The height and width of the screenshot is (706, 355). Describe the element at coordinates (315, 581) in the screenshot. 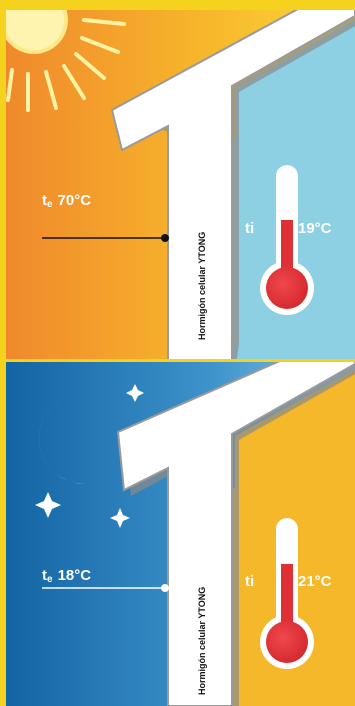

I see `night-inside-value: 21°C` at that location.